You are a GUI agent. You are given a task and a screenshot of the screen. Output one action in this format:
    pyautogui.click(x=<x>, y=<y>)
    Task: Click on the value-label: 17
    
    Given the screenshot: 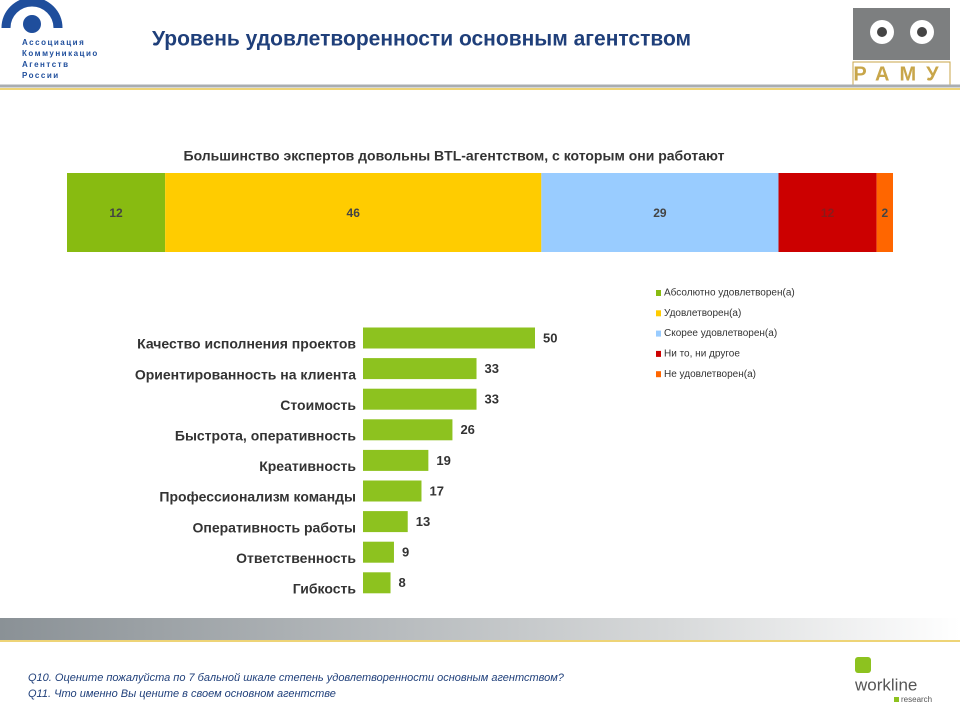 What is the action you would take?
    pyautogui.click(x=436, y=490)
    